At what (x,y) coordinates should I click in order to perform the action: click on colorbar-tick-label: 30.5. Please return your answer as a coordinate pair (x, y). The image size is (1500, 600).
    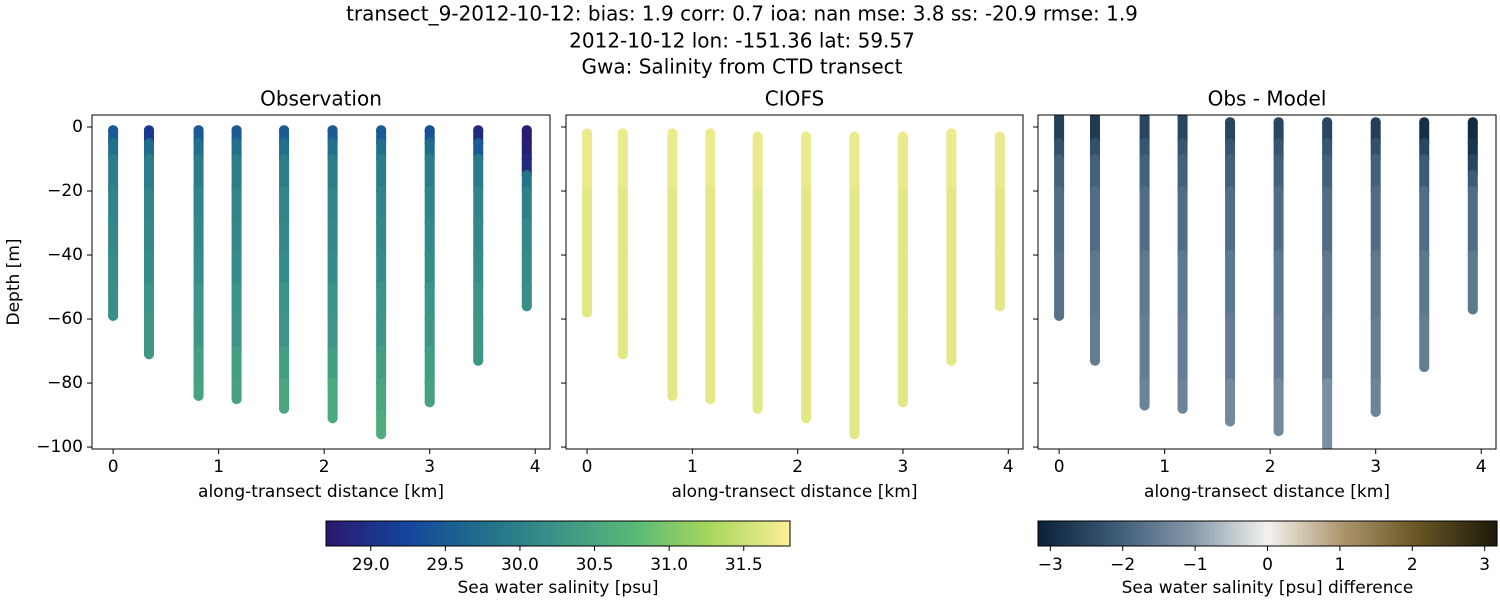
    Looking at the image, I should click on (595, 565).